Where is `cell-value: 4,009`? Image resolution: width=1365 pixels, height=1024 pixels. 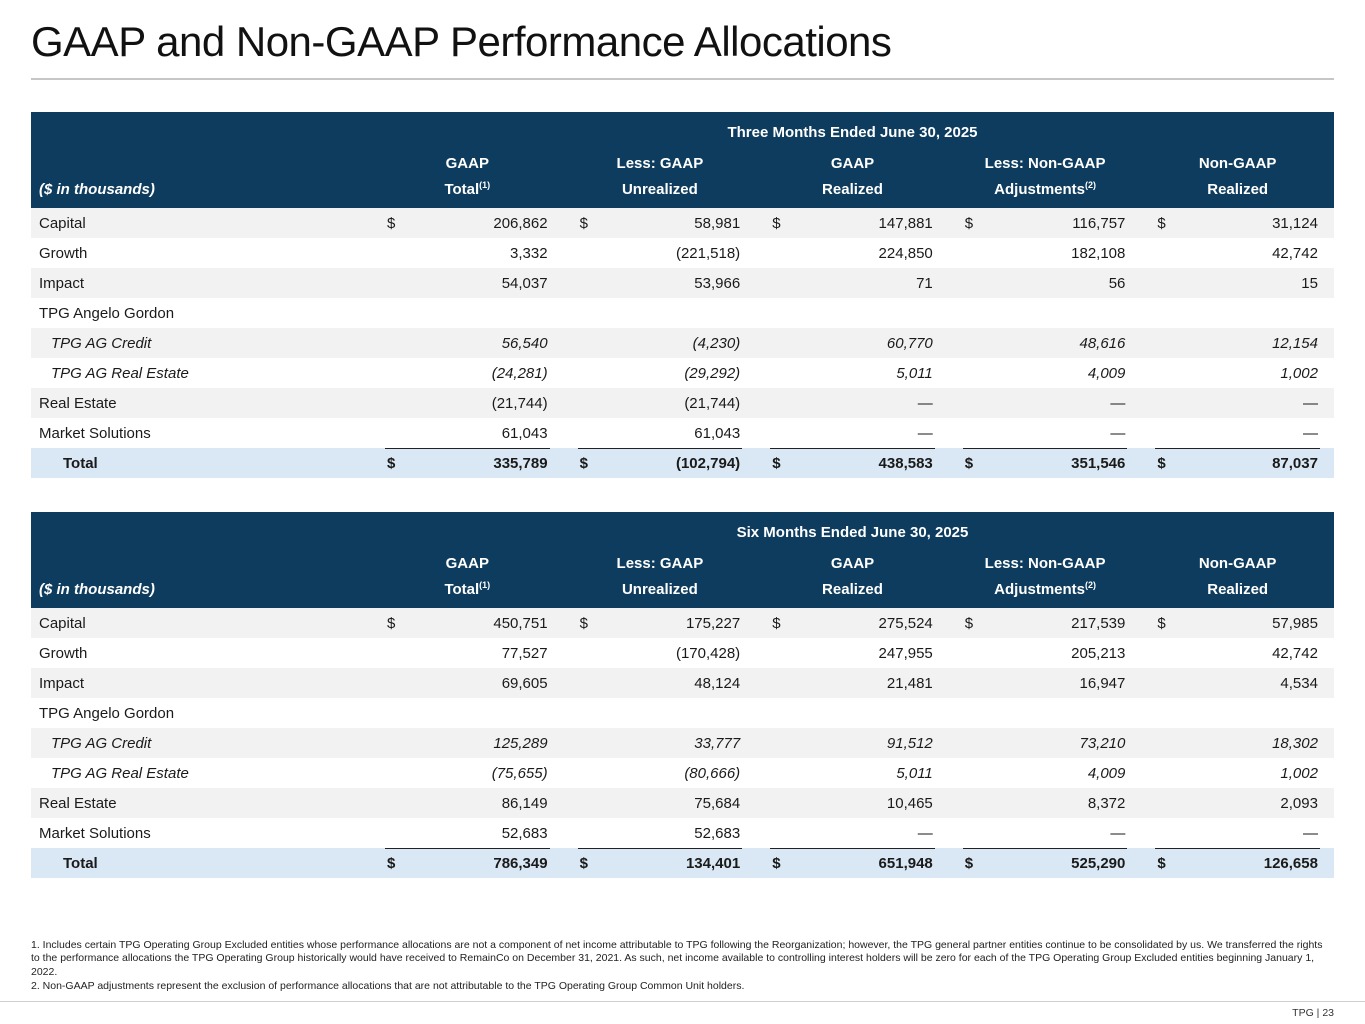 cell-value: 4,009 is located at coordinates (1106, 373).